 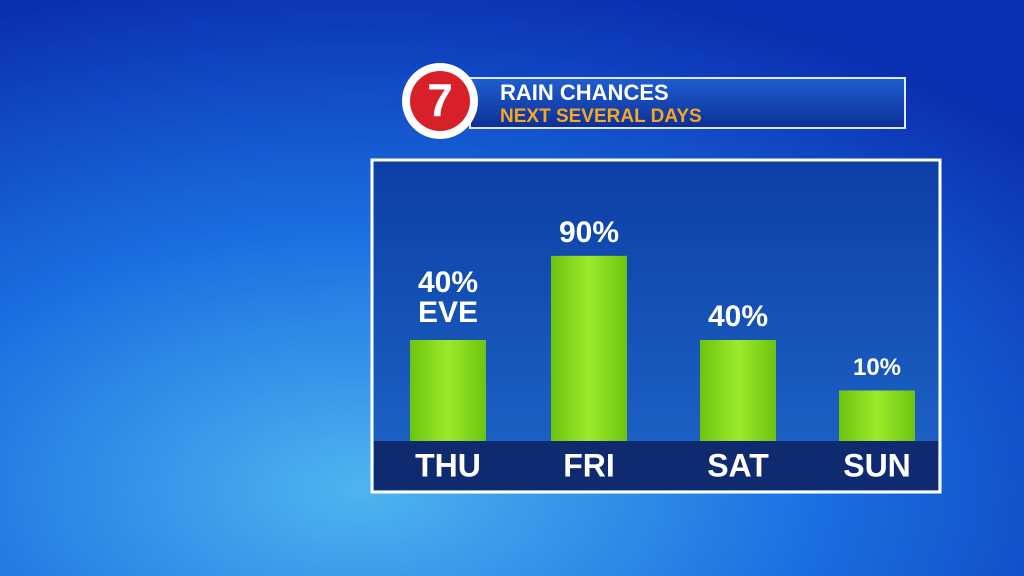 I want to click on category-band, so click(x=656, y=465).